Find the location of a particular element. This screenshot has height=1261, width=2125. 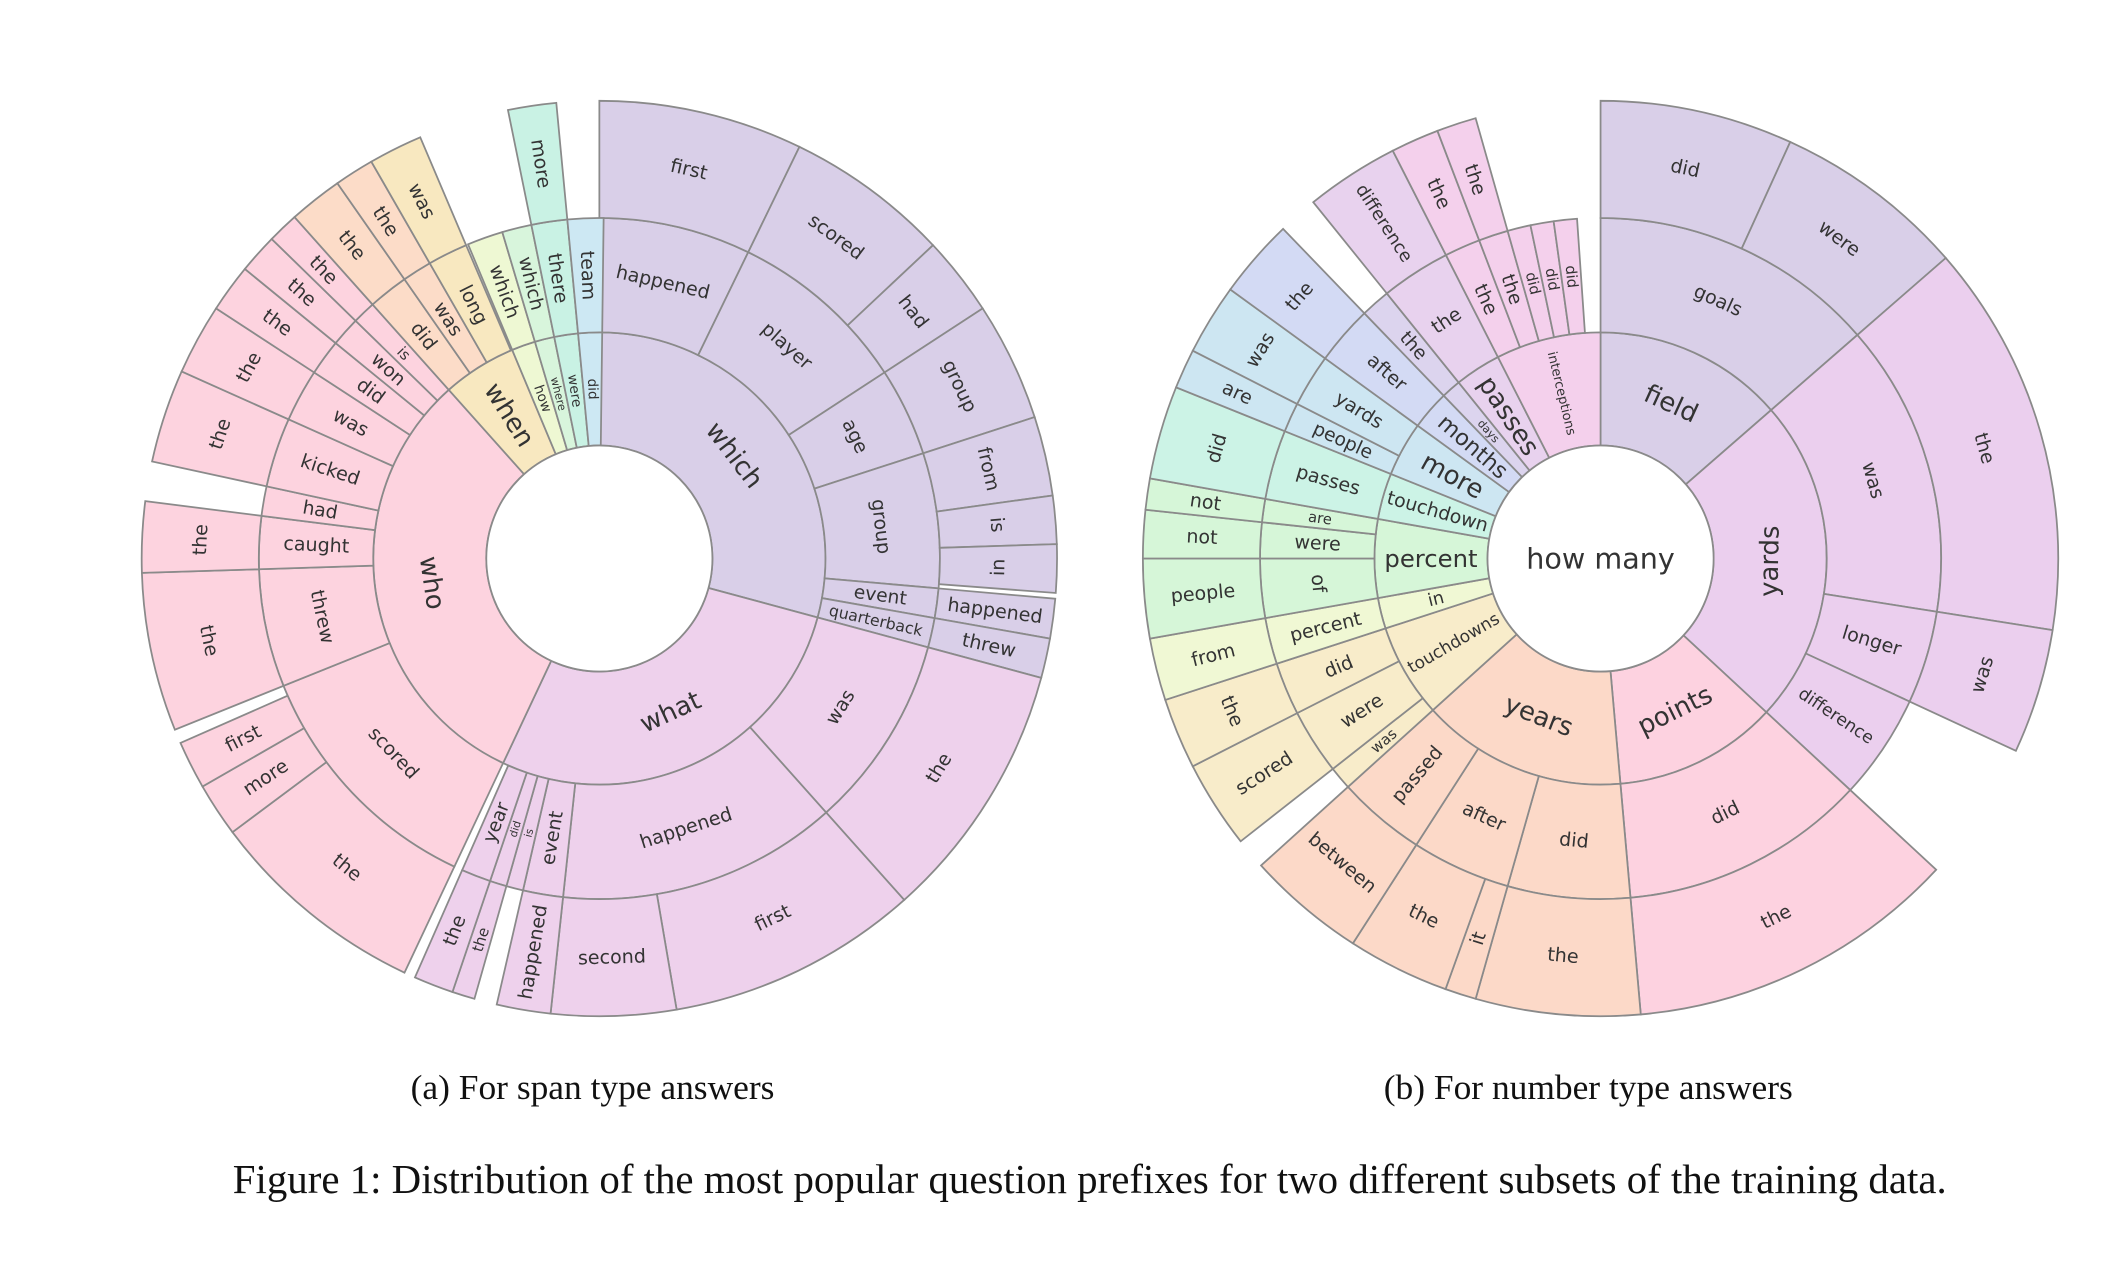

segment-label: are is located at coordinates (1320, 518).